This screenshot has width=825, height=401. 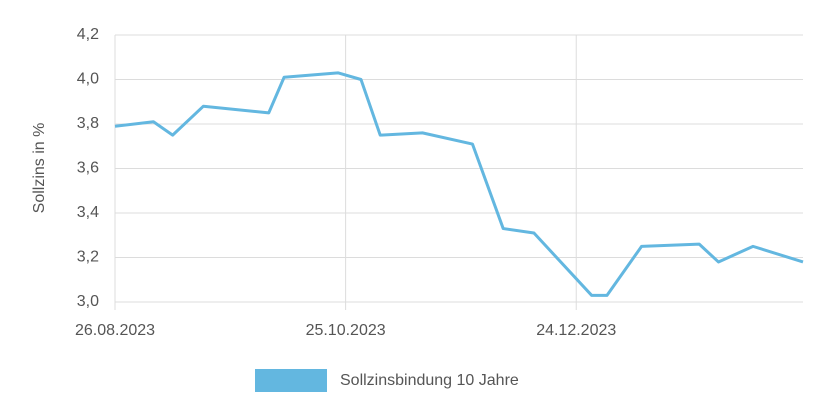 What do you see at coordinates (291, 380) in the screenshot?
I see `legend-swatch` at bounding box center [291, 380].